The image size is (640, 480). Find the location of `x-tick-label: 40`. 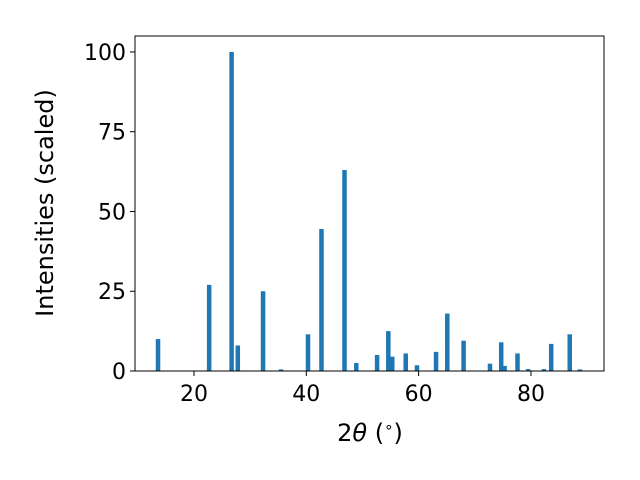

x-tick-label: 40 is located at coordinates (306, 394).